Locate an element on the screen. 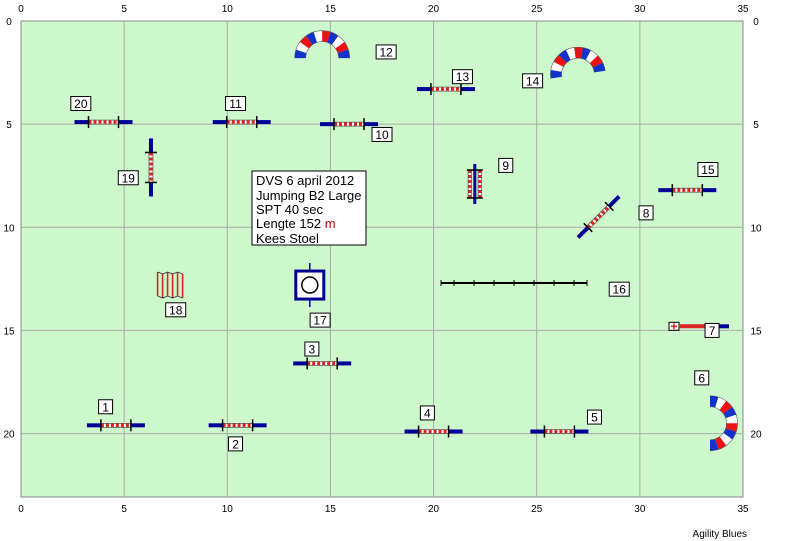 The height and width of the screenshot is (541, 800). obstacle-18-weave is located at coordinates (170, 285).